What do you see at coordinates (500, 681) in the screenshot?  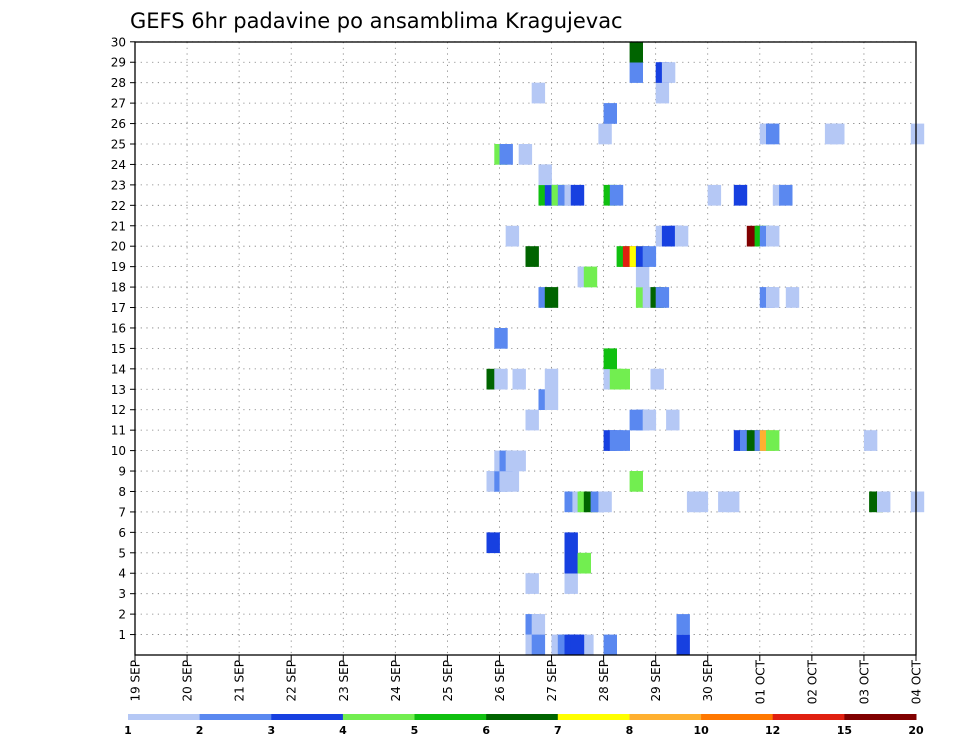 I see `x-tick-label: 26 SEP` at bounding box center [500, 681].